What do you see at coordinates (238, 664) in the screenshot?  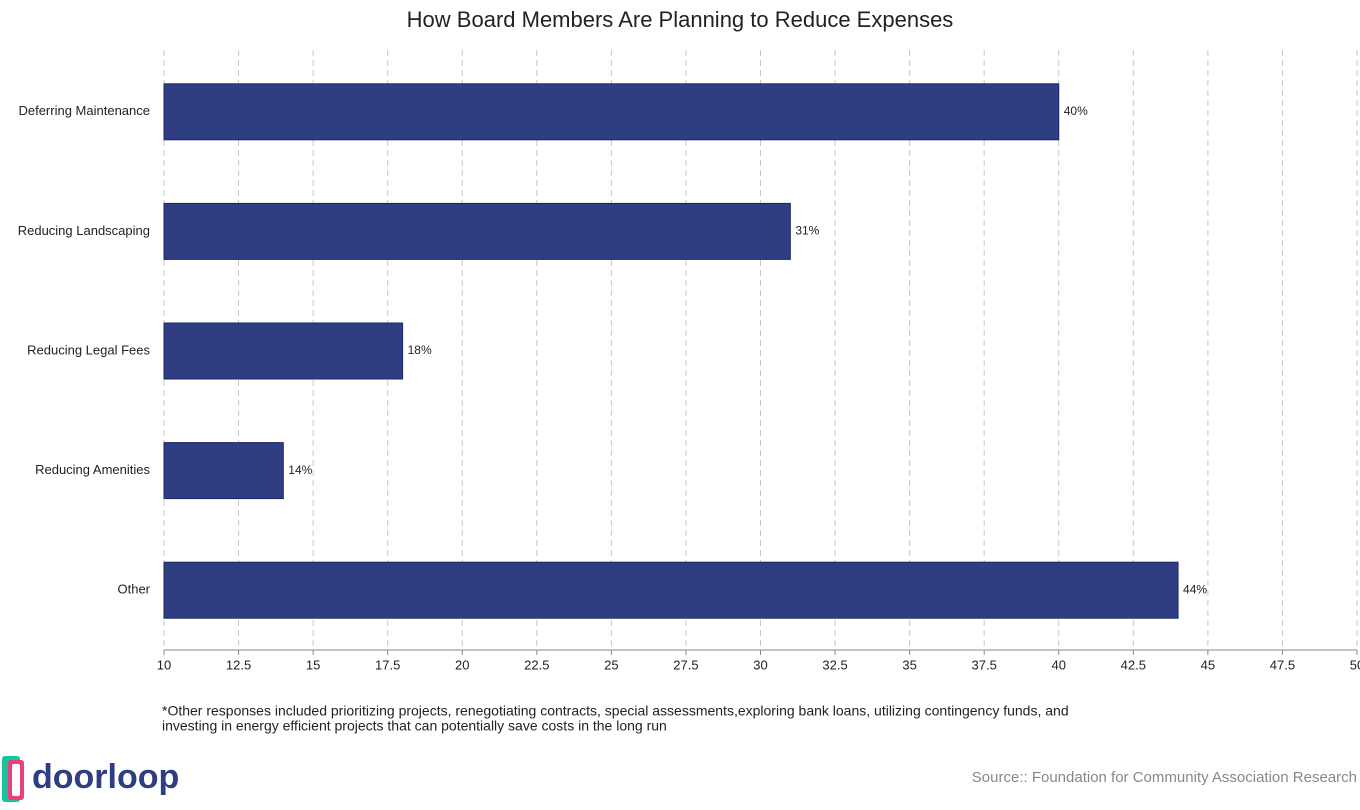 I see `x-tick-label: 12.5` at bounding box center [238, 664].